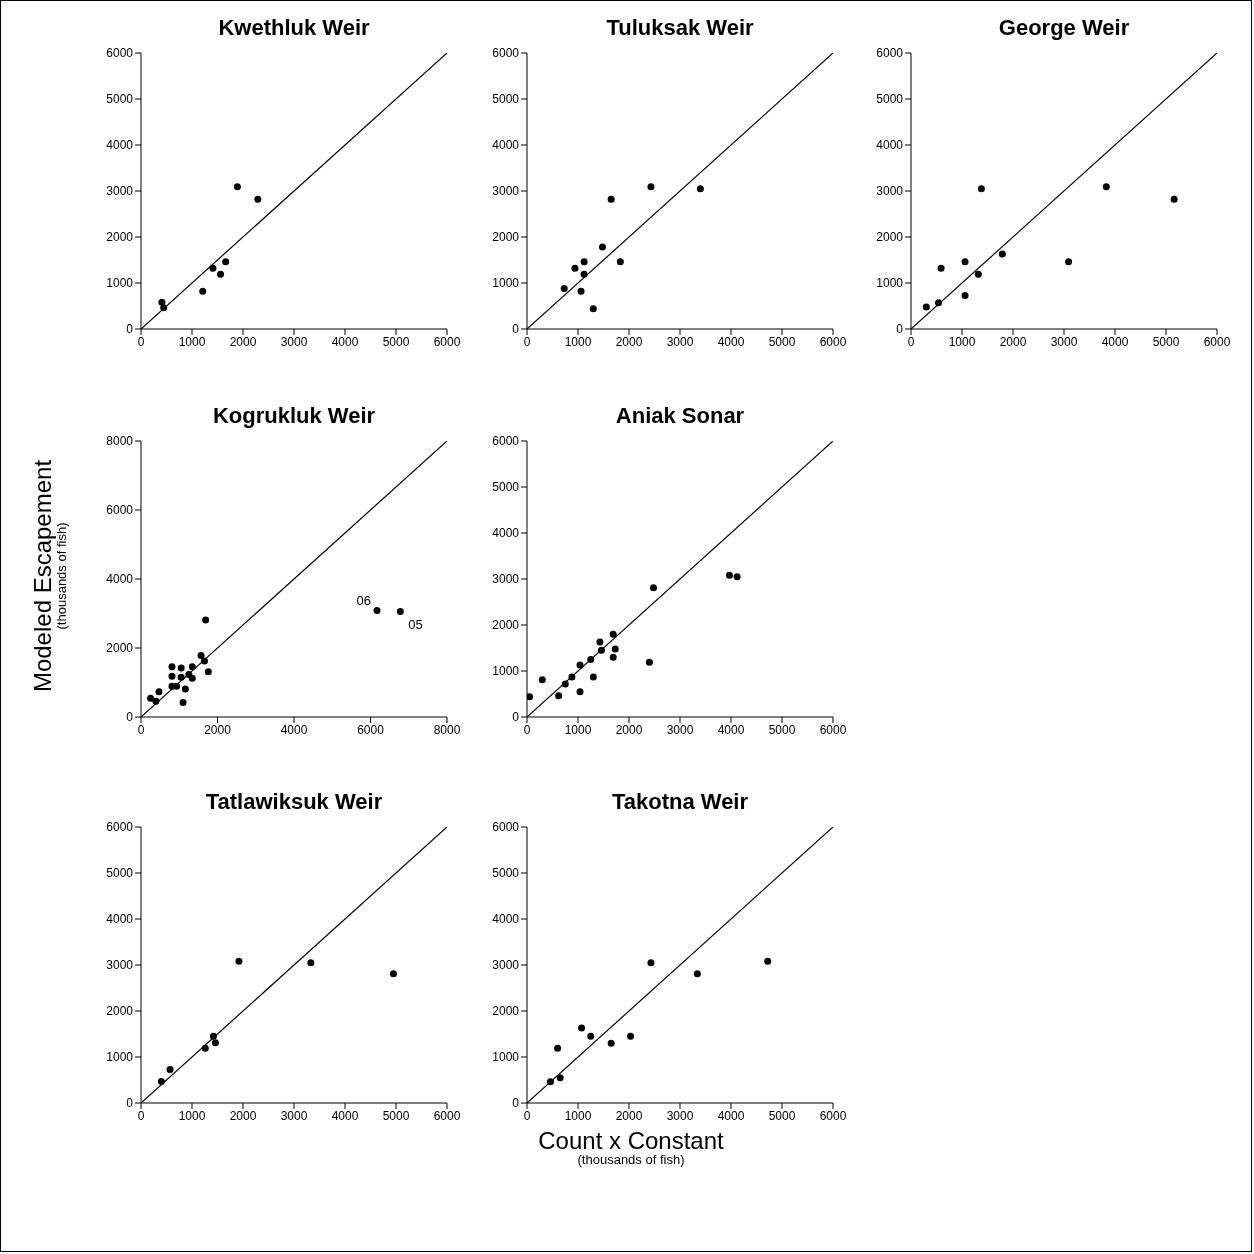  Describe the element at coordinates (294, 802) in the screenshot. I see `chart-title: Tatlawiksuk Weir` at that location.